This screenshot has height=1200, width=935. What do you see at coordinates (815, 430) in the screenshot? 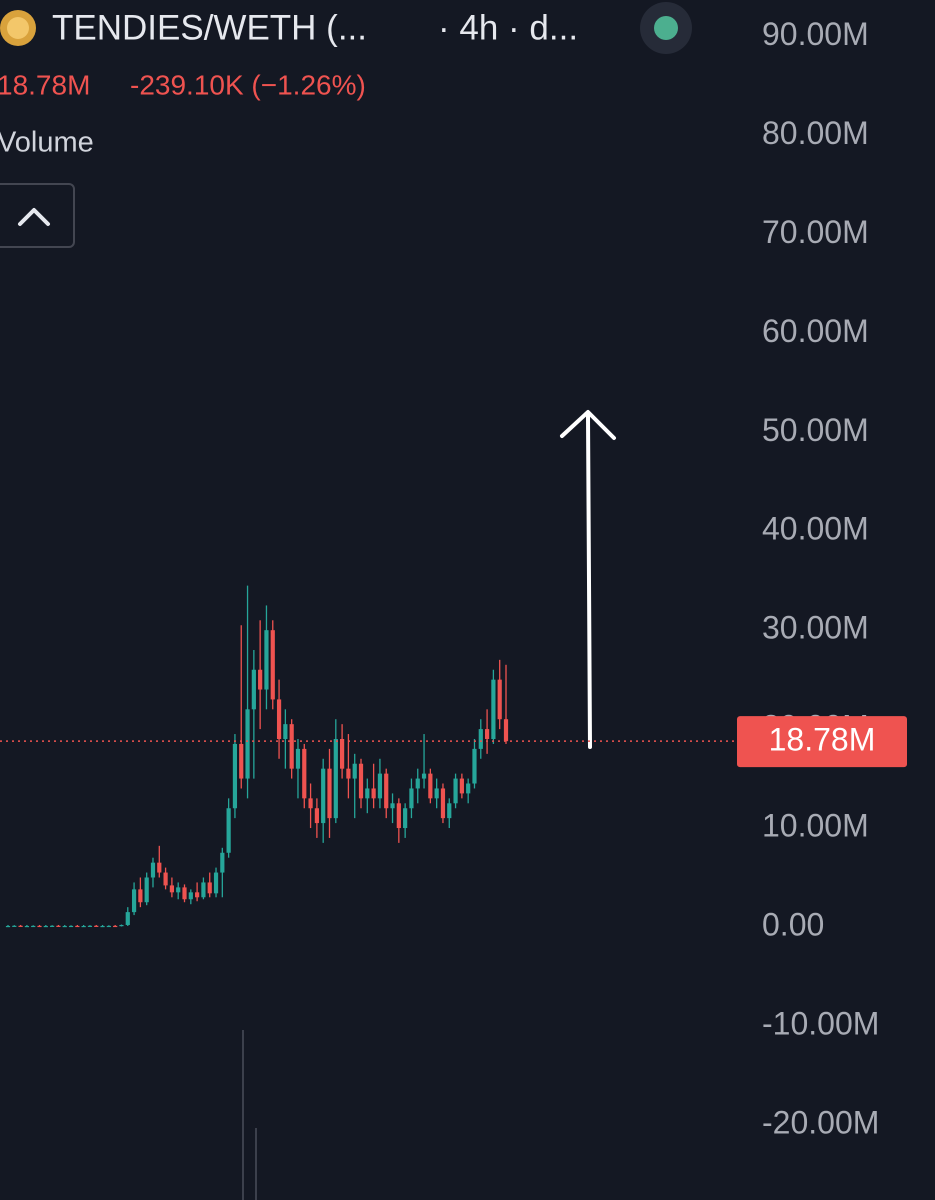
I see `y-tick-label: 50.00M` at bounding box center [815, 430].